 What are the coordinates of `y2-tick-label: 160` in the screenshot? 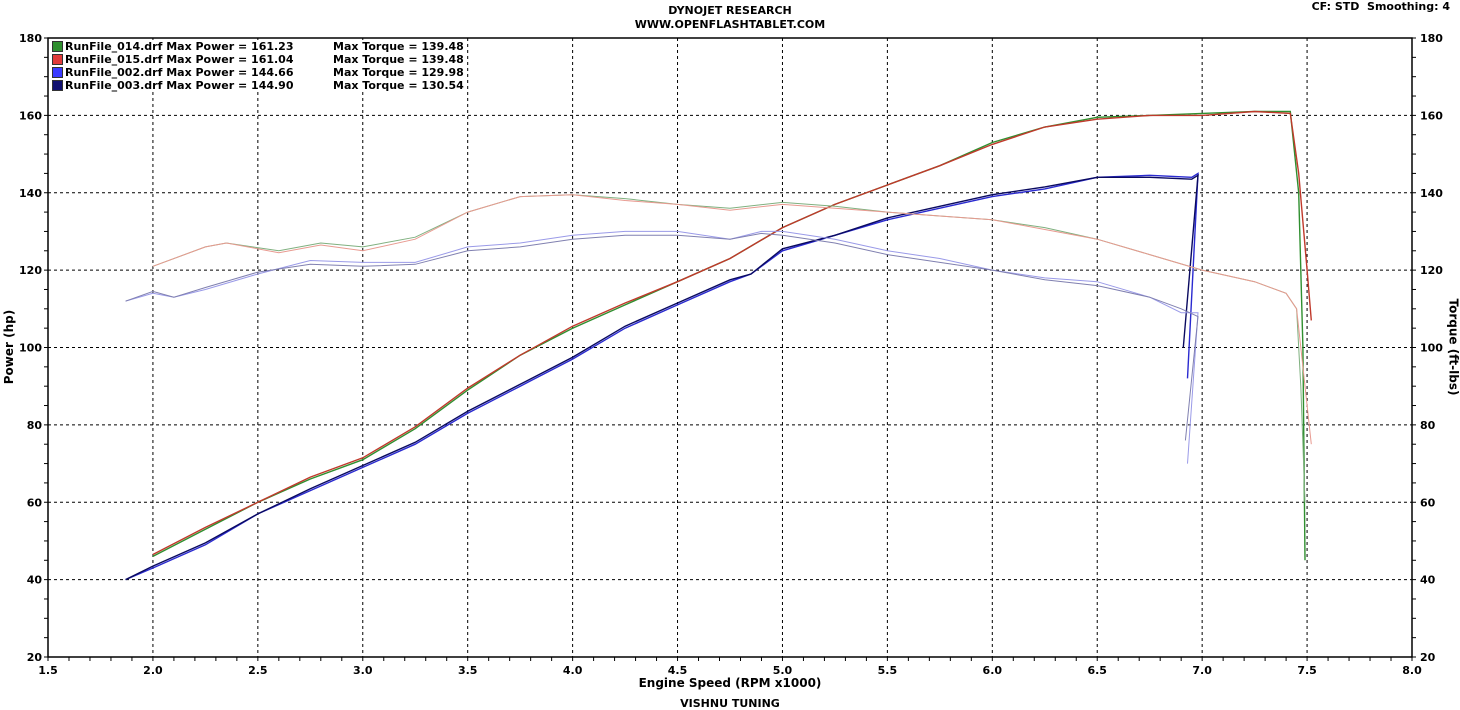 It's located at (1431, 115).